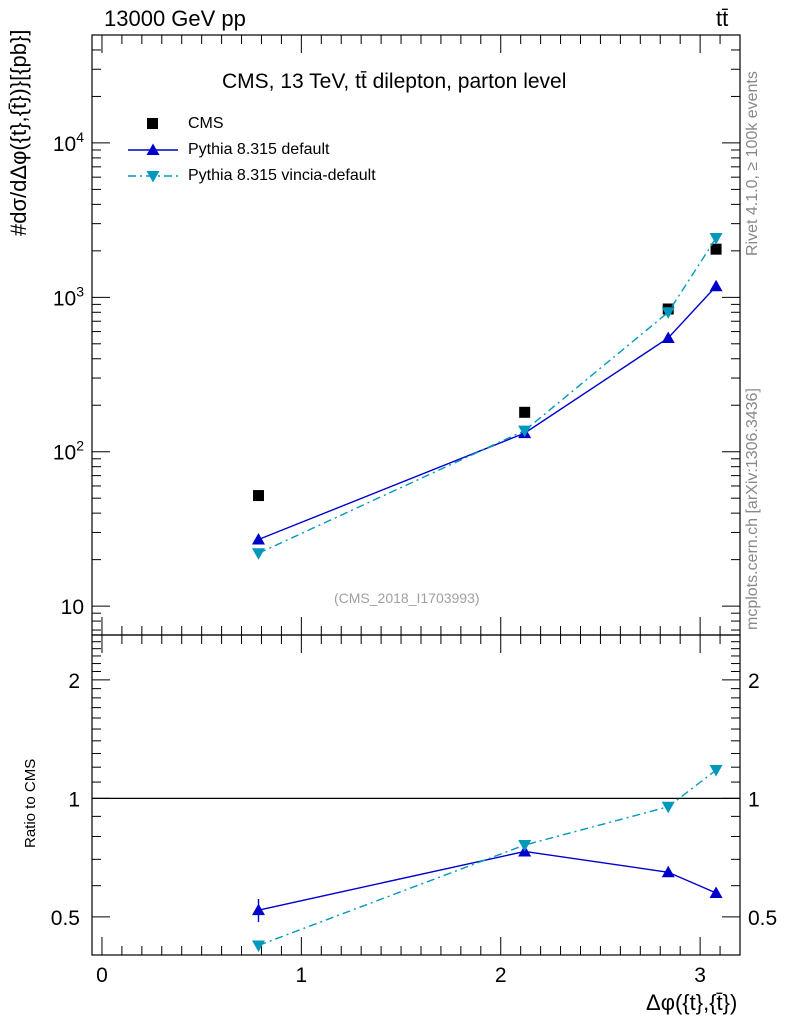 The width and height of the screenshot is (786, 1024). What do you see at coordinates (30, 803) in the screenshot?
I see `ratio-axis-label: Ratio to CMS` at bounding box center [30, 803].